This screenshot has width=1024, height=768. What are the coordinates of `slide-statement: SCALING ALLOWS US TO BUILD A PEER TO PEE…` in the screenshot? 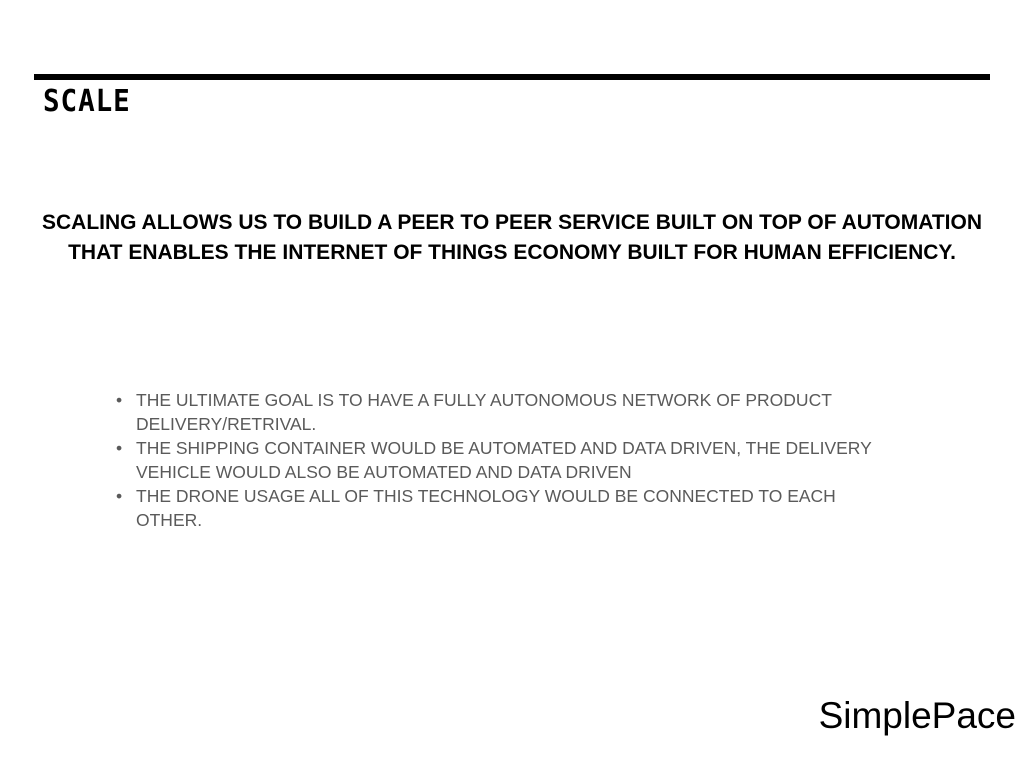 It's located at (511, 237).